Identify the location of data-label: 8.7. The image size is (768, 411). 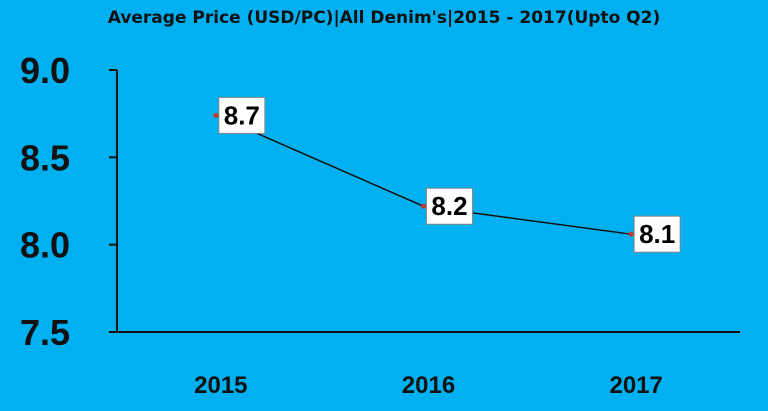
(242, 115).